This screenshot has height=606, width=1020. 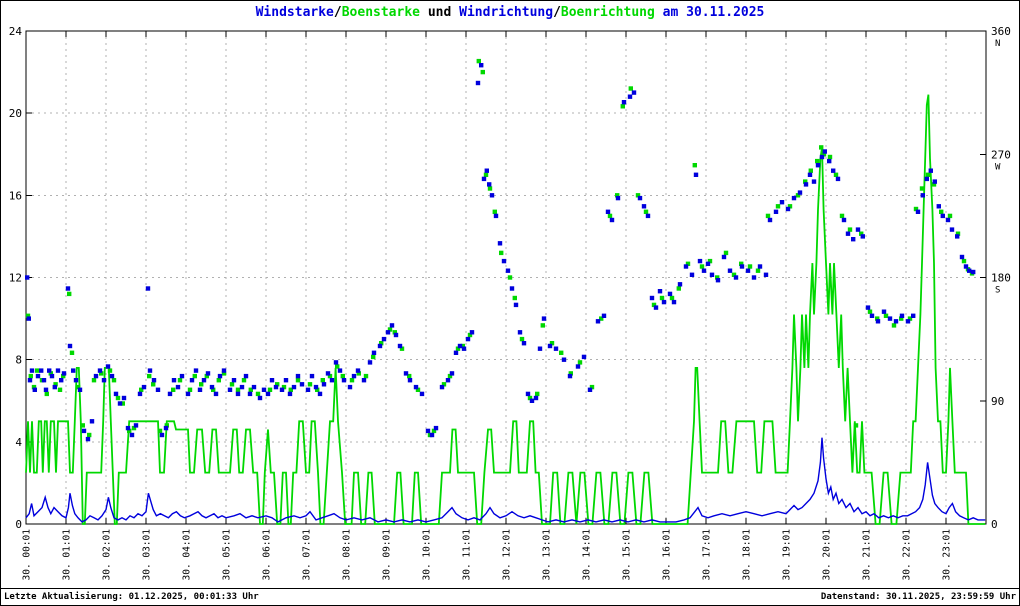 What do you see at coordinates (997, 44) in the screenshot?
I see `compass-letter: N` at bounding box center [997, 44].